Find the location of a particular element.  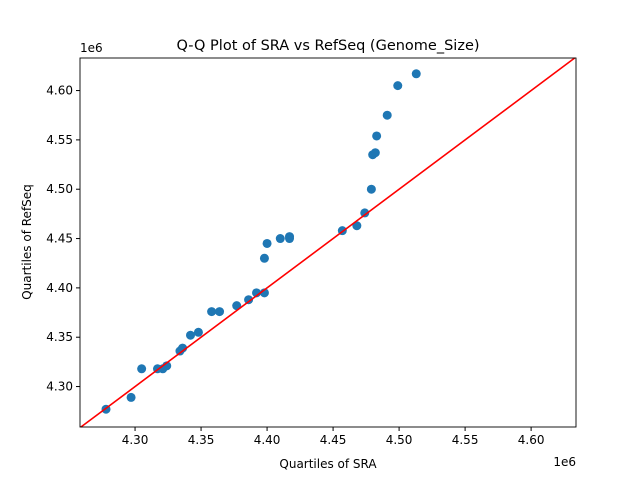

x-axis-label: Quartiles of SRA is located at coordinates (328, 464).